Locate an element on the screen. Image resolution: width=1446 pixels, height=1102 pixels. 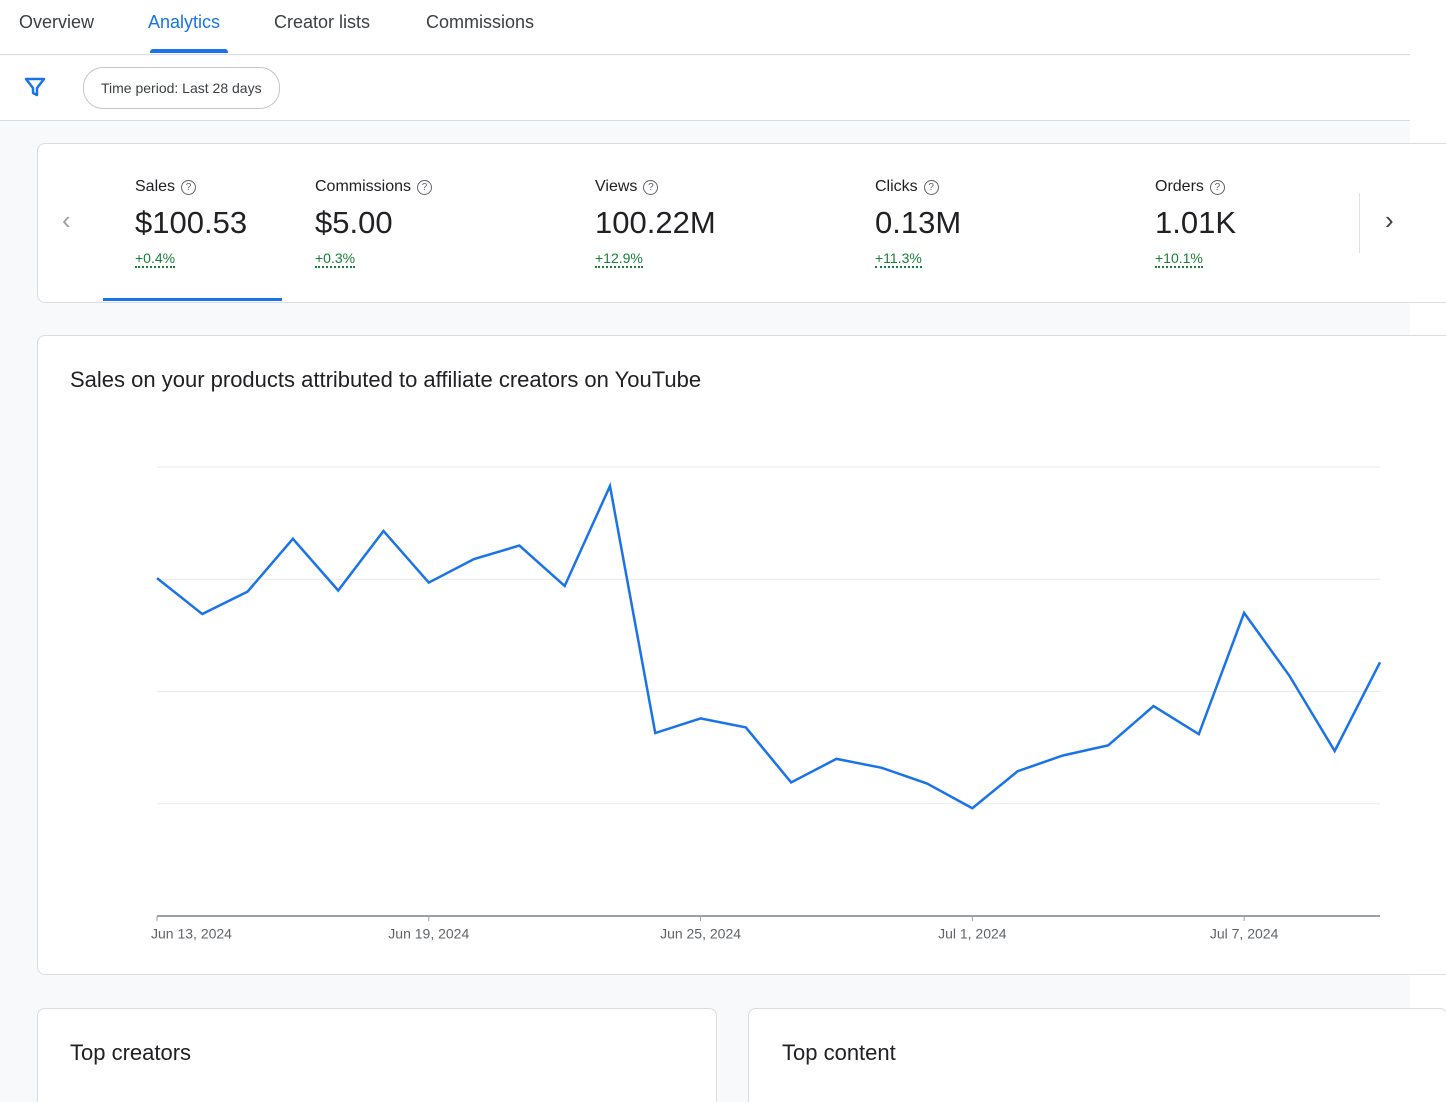
metric-value: $100.53 is located at coordinates (191, 222).